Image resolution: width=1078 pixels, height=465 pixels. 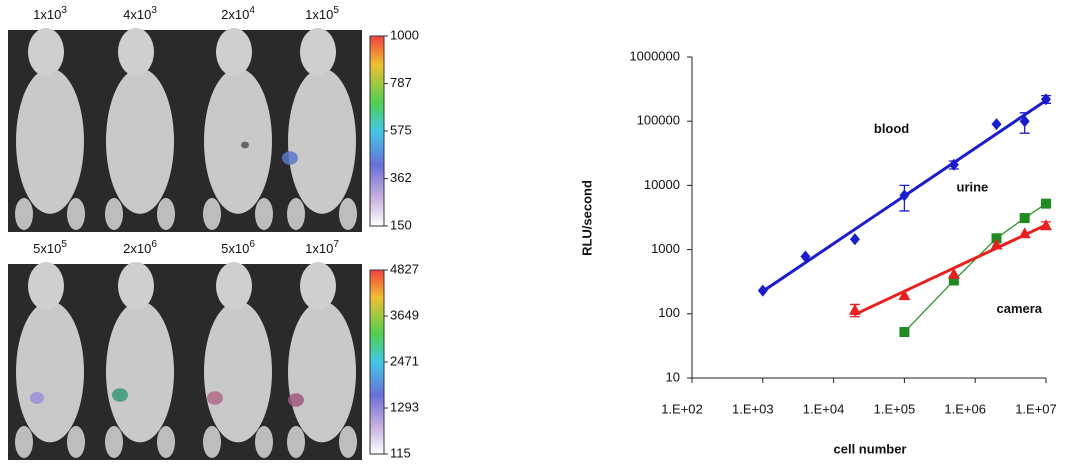 I want to click on colorbar-tick-label: 1000, so click(x=404, y=34).